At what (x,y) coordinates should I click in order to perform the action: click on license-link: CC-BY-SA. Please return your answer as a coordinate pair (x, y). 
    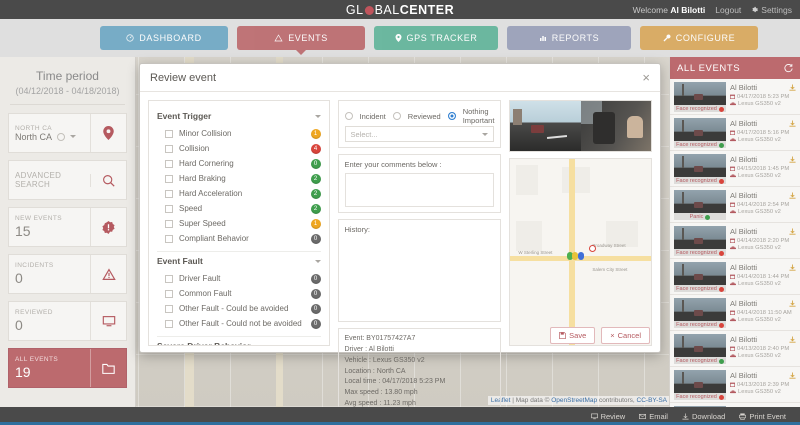
    Looking at the image, I should click on (651, 400).